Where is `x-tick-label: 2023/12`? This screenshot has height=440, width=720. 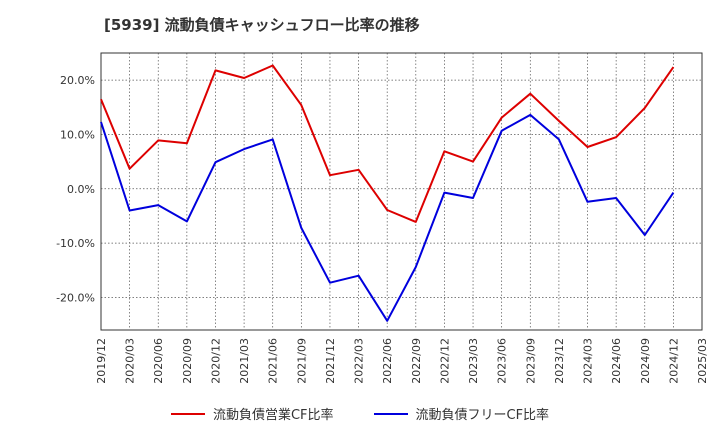 x-tick-label: 2023/12 is located at coordinates (559, 361).